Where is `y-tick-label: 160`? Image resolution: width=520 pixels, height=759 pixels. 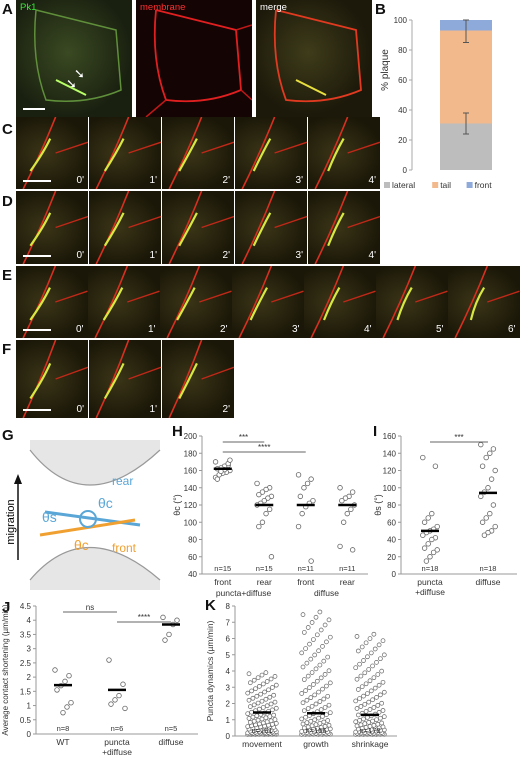 y-tick-label: 160 is located at coordinates (191, 471).